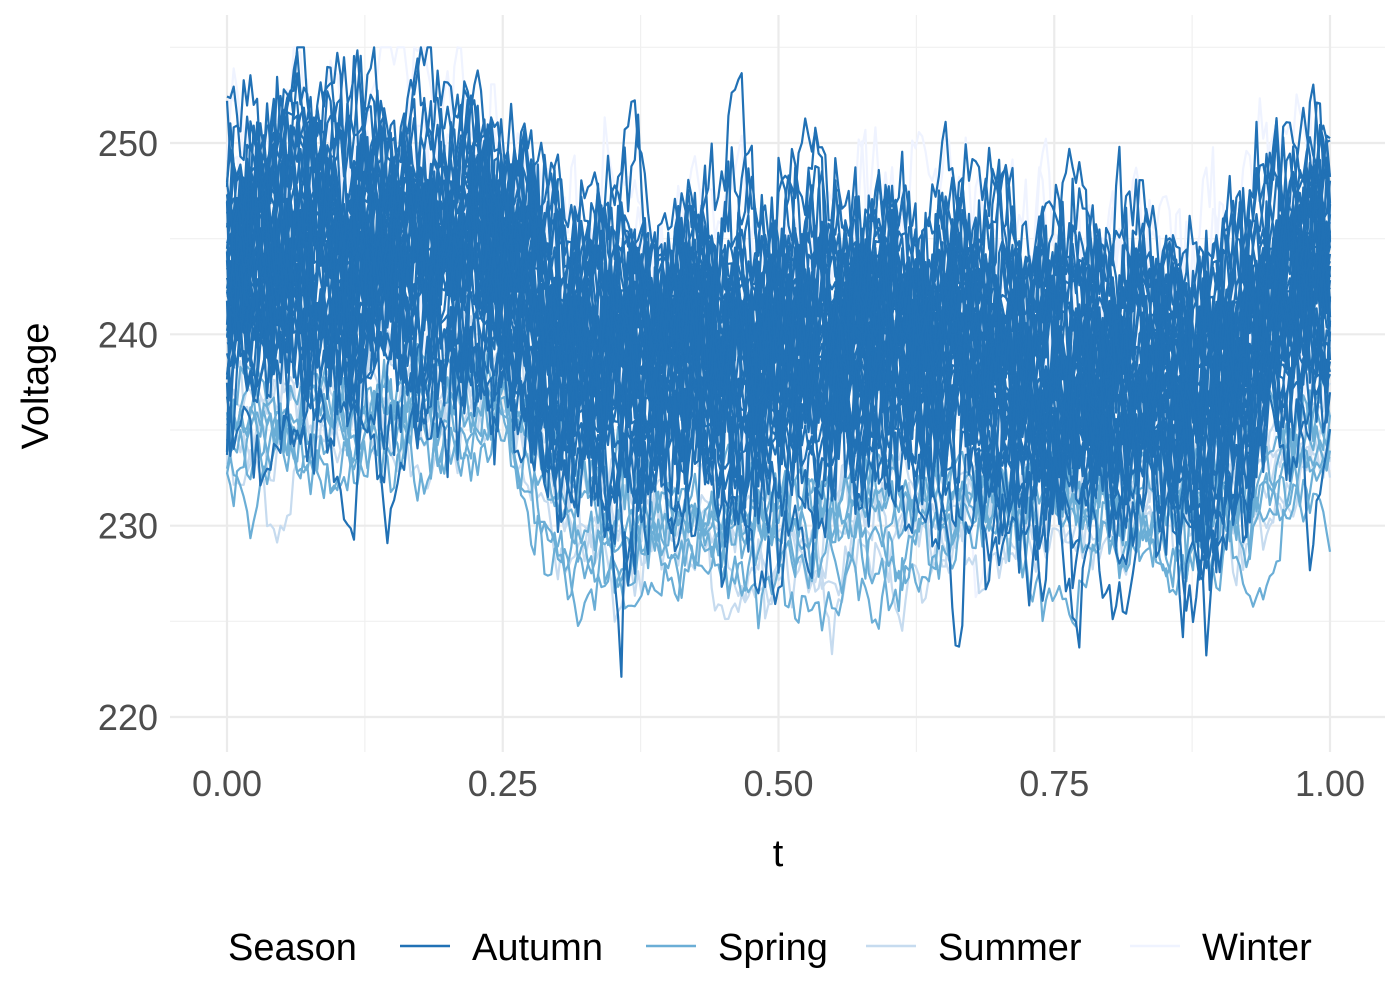  What do you see at coordinates (36, 386) in the screenshot?
I see `y-axis-title: Voltage` at bounding box center [36, 386].